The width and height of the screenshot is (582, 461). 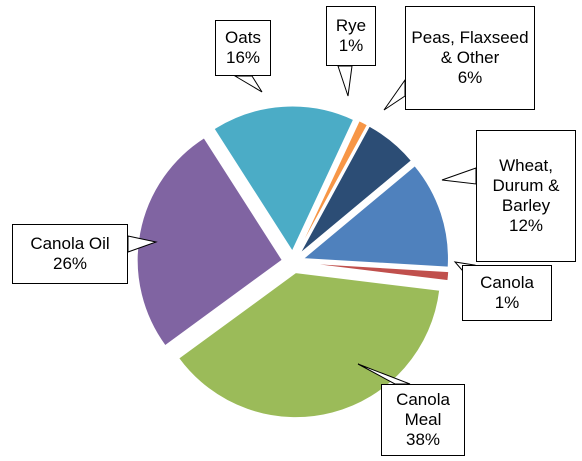 I want to click on data-label: Canola Oil 26%, so click(x=70, y=254).